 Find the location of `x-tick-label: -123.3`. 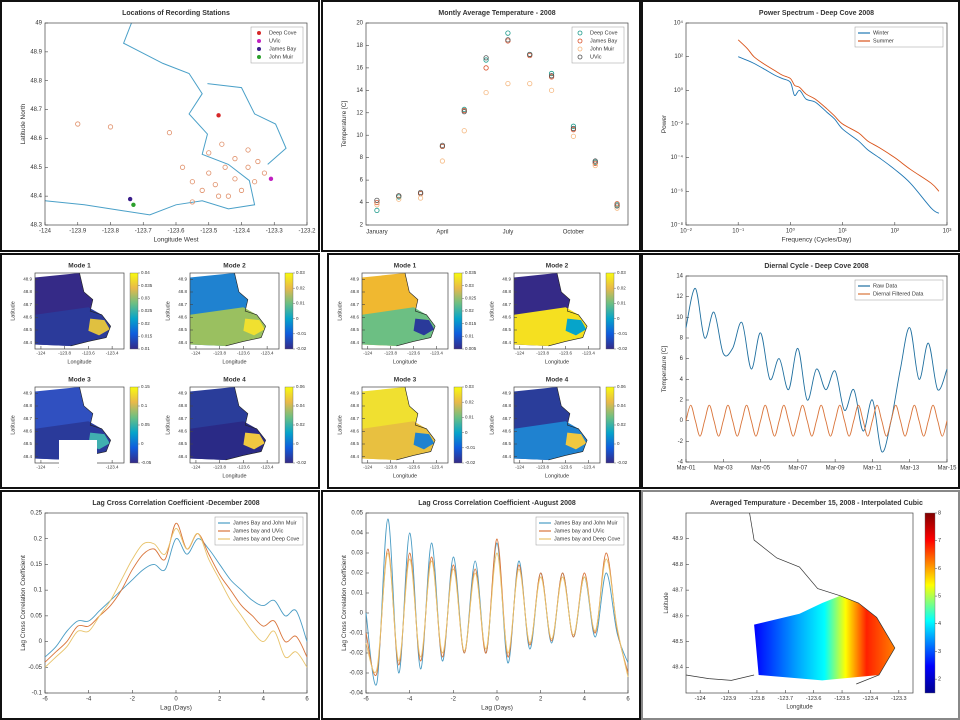

x-tick-label: -123.3 is located at coordinates (899, 699).